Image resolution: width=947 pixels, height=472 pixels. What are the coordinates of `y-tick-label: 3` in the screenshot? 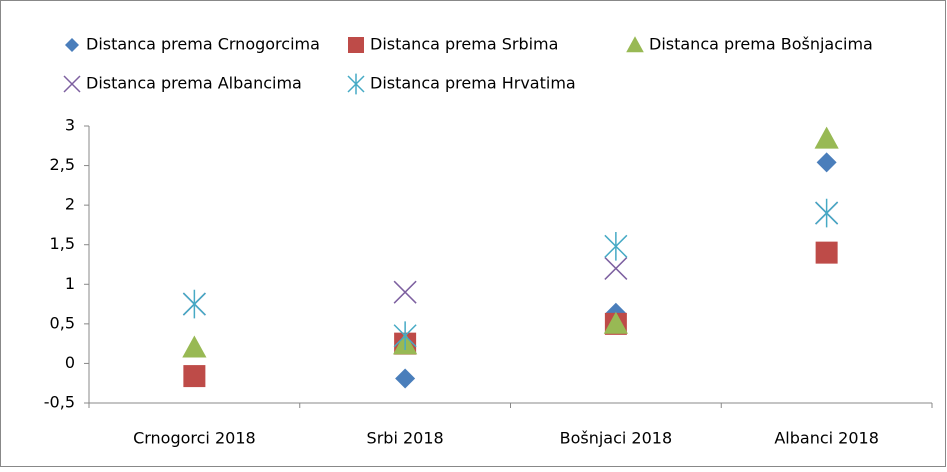 It's located at (70, 125).